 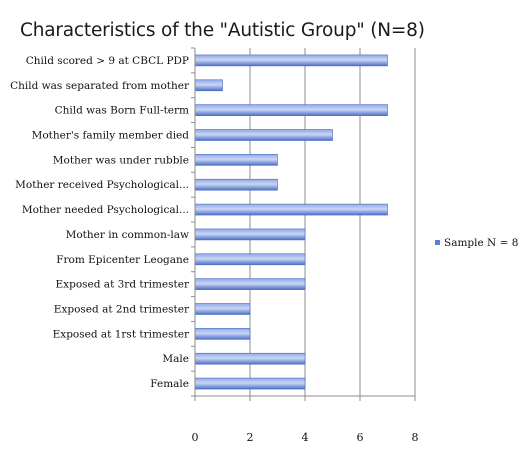 I want to click on category-label: Mother in common-law, so click(x=127, y=235).